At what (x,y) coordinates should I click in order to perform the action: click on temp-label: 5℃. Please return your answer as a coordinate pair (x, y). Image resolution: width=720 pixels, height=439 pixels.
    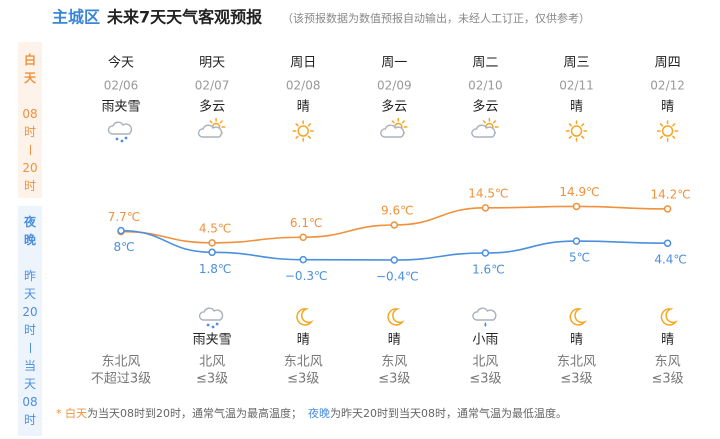
    Looking at the image, I should click on (579, 258).